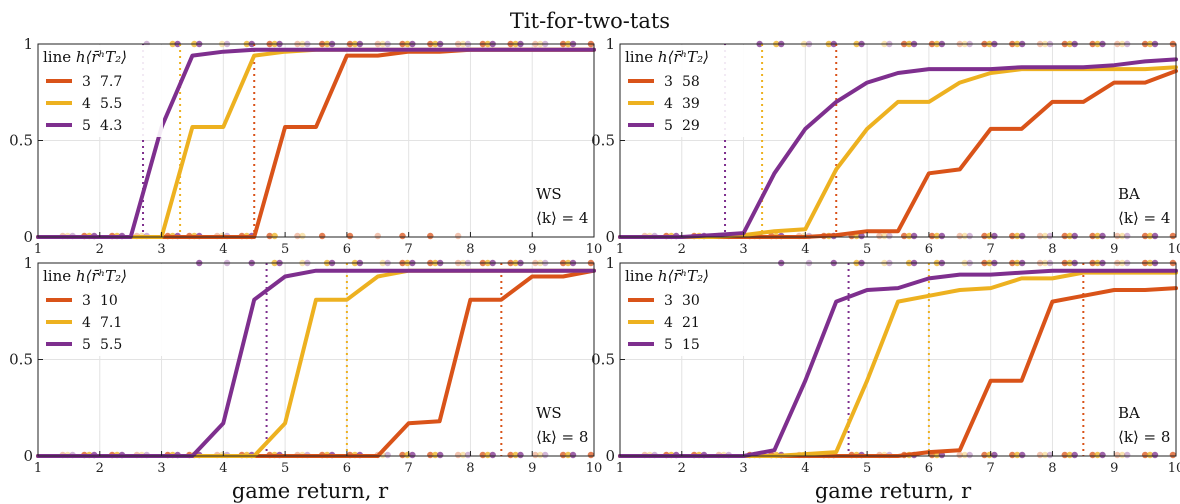 Image resolution: width=1180 pixels, height=504 pixels. Describe the element at coordinates (111, 323) in the screenshot. I see `legend-r-value: 7.1` at that location.